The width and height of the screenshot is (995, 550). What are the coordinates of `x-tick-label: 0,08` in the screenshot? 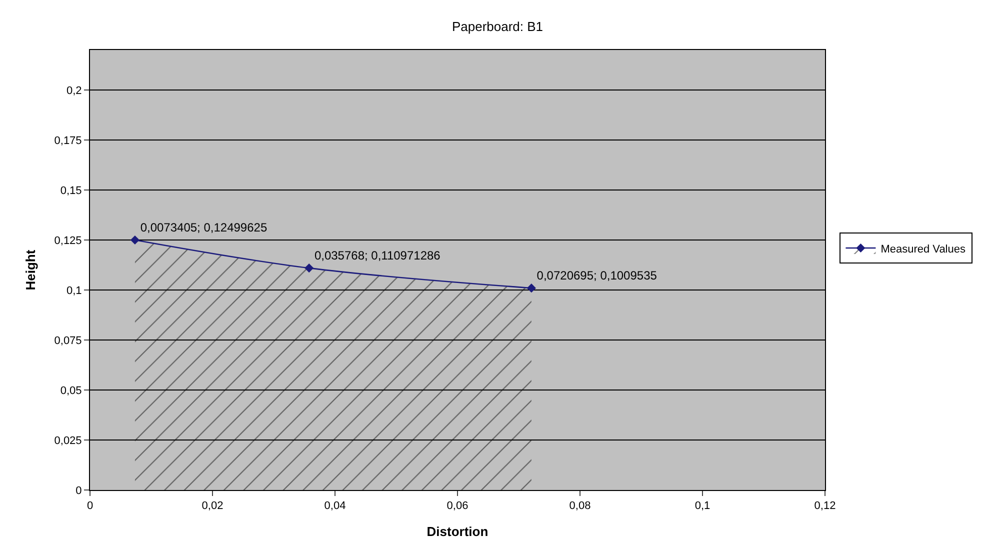 It's located at (580, 506).